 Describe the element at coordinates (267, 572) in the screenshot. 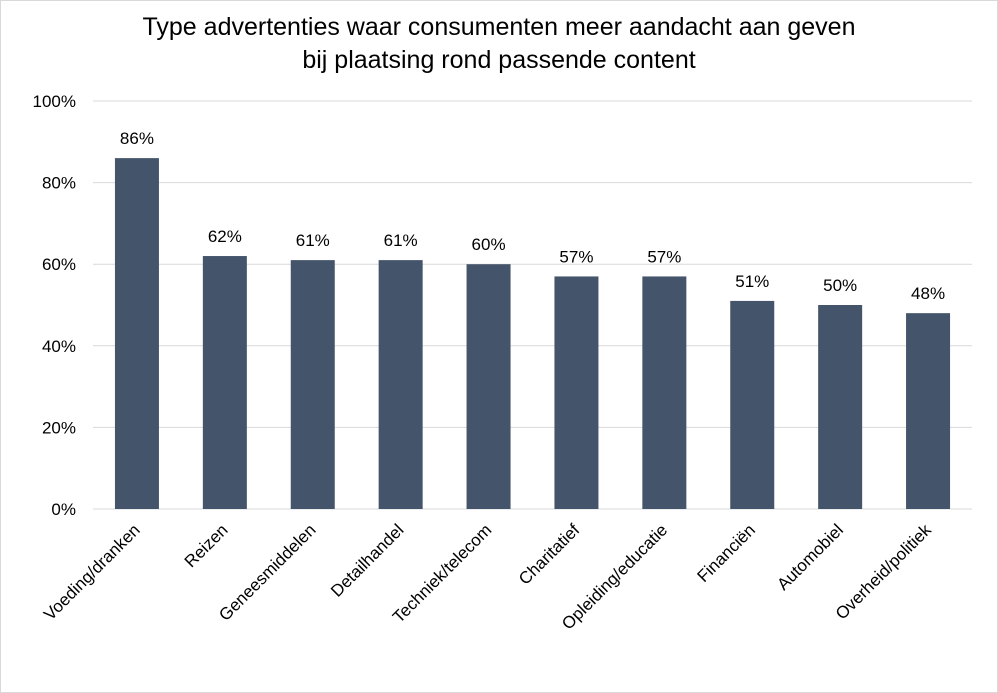

I see `x-tick-label: Geneesmiddelen` at that location.